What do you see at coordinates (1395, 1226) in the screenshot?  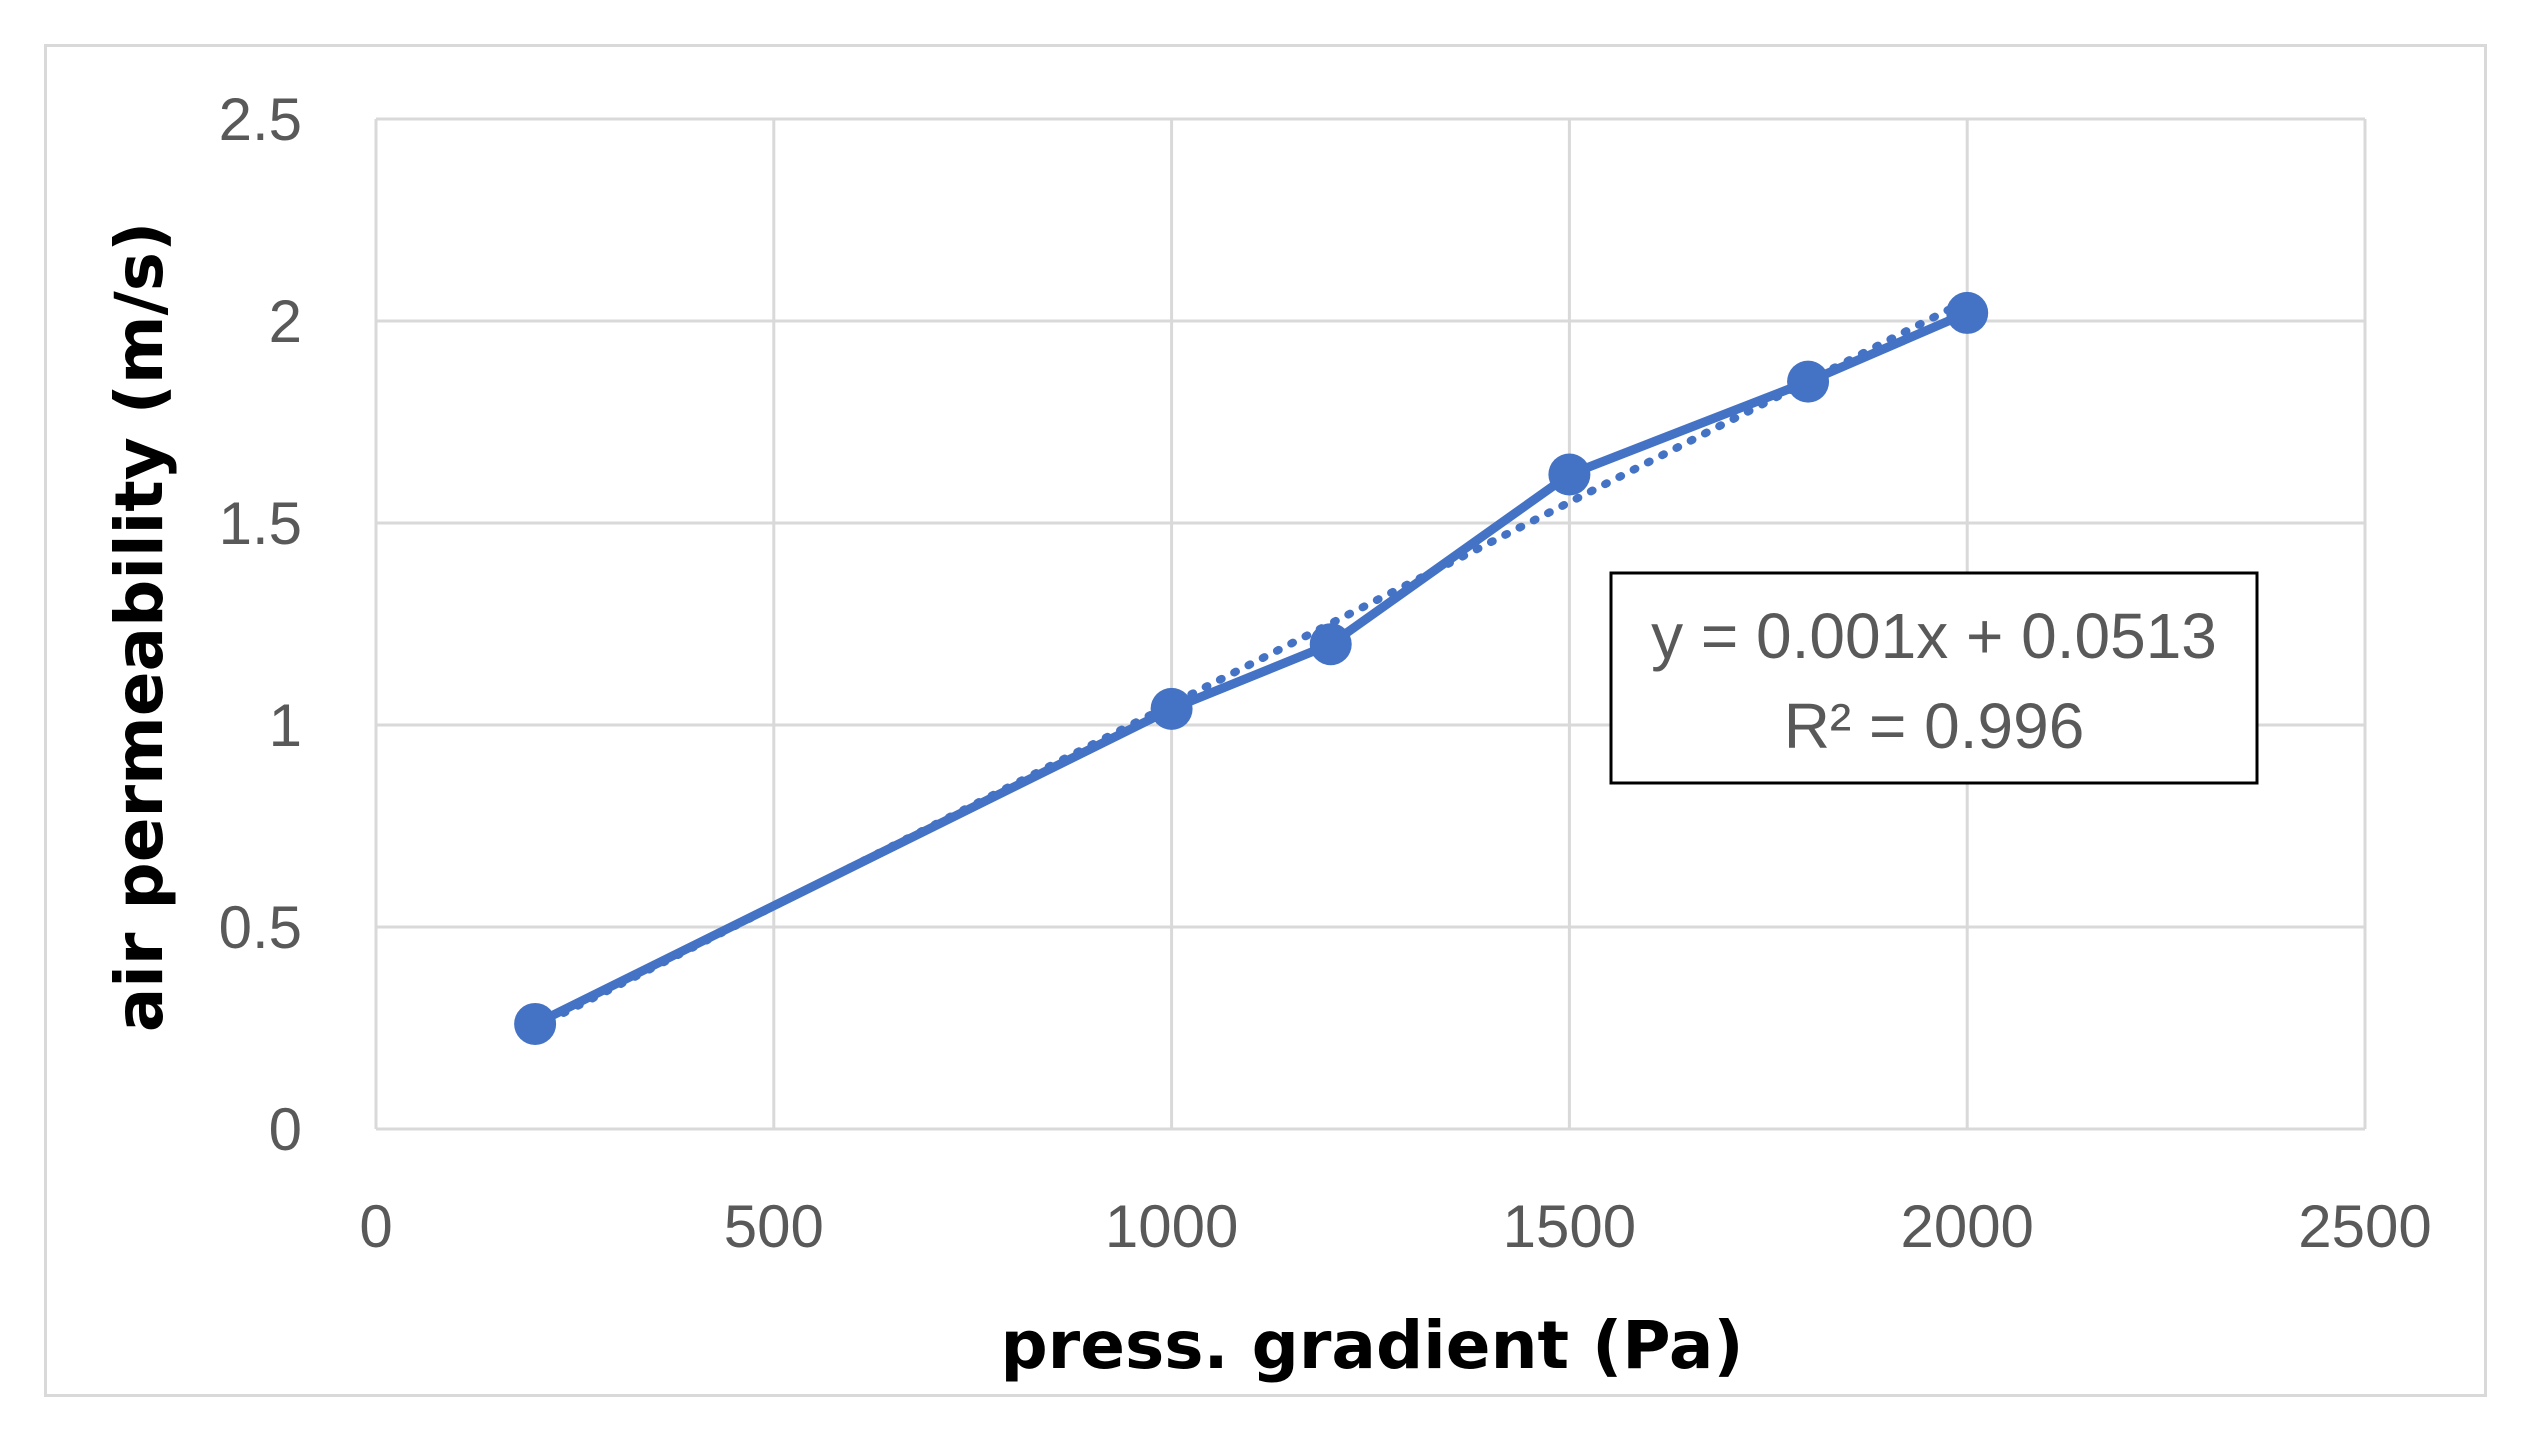 I see `x-axis-ticks: 0 500 1000 1500 2000 2500` at bounding box center [1395, 1226].